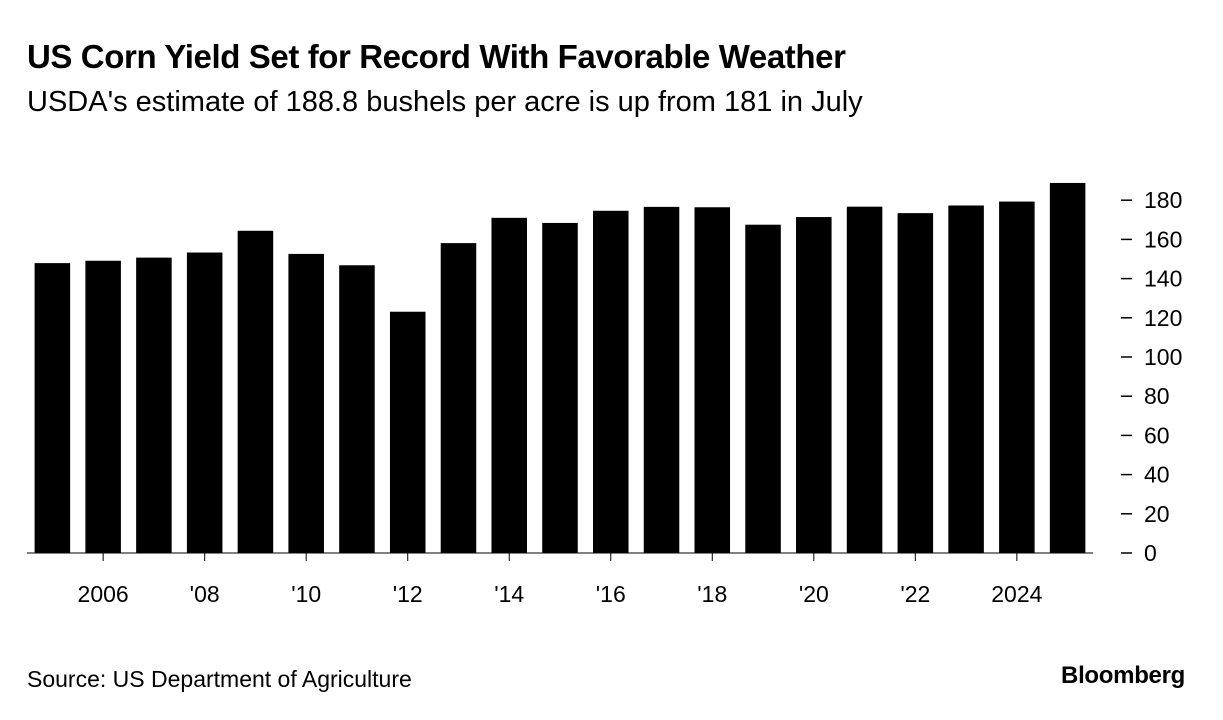 This screenshot has width=1223, height=720. Describe the element at coordinates (1163, 279) in the screenshot. I see `y-tick-label-140: 140` at that location.